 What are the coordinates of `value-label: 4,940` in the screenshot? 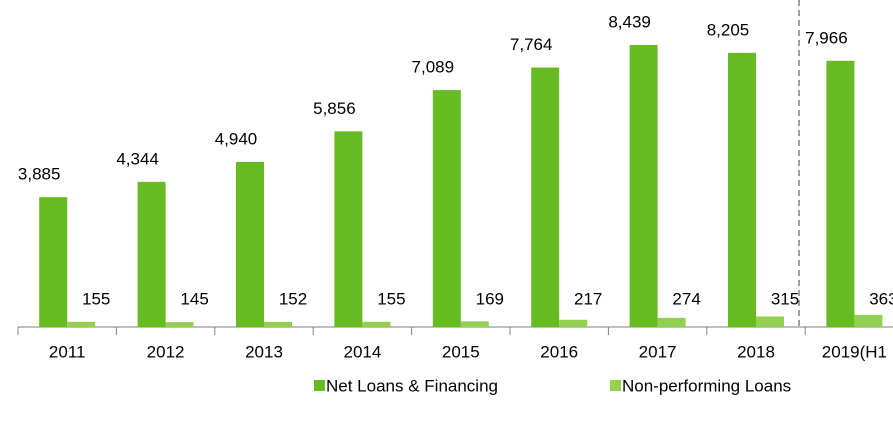 It's located at (236, 138).